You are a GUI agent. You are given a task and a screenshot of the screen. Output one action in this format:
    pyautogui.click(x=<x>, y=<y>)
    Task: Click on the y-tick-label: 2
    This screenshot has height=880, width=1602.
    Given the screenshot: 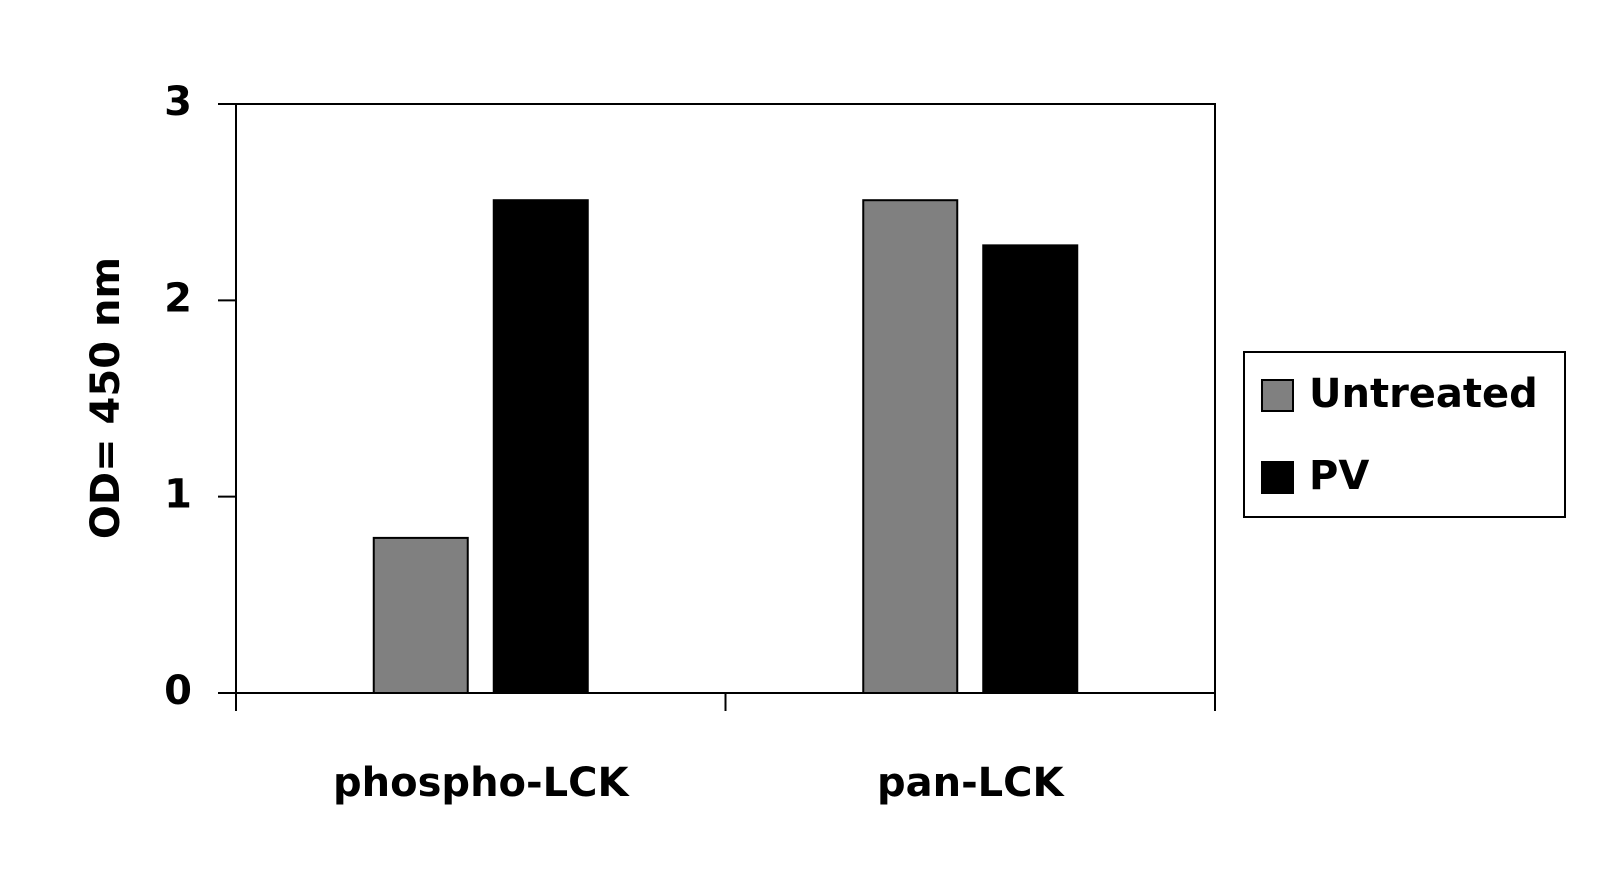 What is the action you would take?
    pyautogui.click(x=178, y=298)
    